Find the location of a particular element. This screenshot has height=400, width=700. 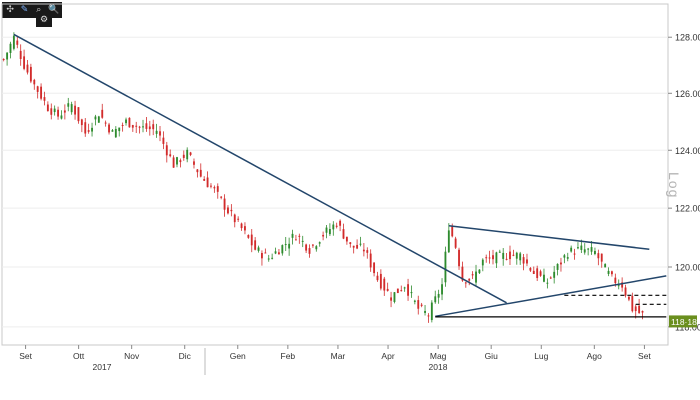

x-tick-label: Ago is located at coordinates (594, 356).